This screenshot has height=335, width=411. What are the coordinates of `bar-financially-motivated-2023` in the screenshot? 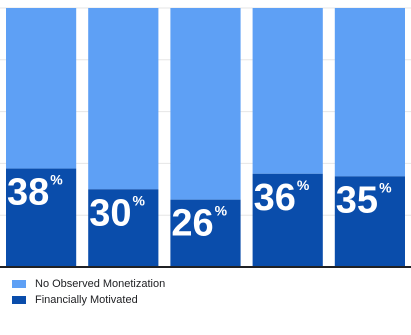 It's located at (287, 220).